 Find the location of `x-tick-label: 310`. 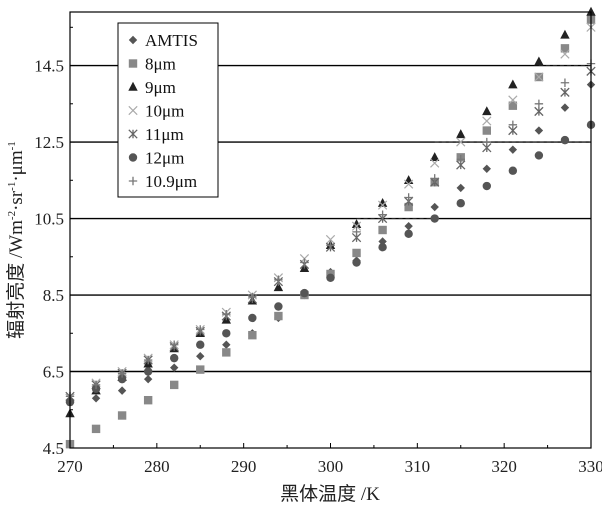

x-tick-label: 310 is located at coordinates (418, 466).